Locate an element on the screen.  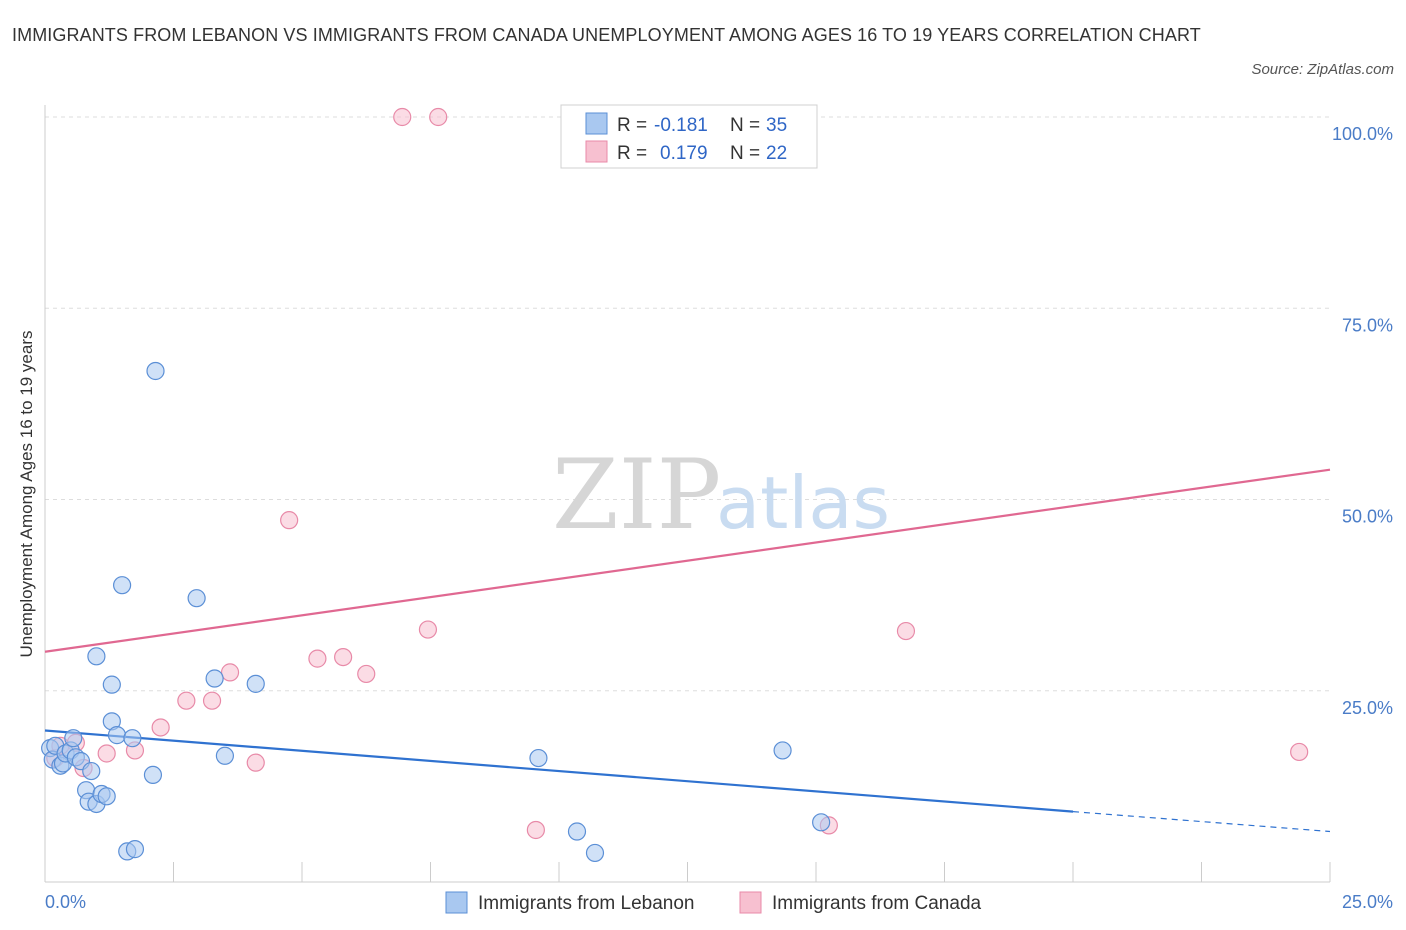
series-legend-label-canada: Immigrants from Canada is located at coordinates (877, 903).